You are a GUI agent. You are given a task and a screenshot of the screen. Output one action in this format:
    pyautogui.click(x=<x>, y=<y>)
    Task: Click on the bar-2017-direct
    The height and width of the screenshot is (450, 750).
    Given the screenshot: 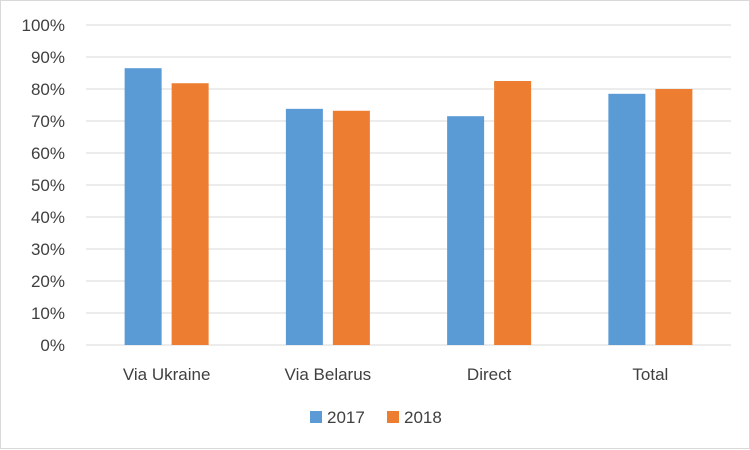 What is the action you would take?
    pyautogui.click(x=465, y=230)
    